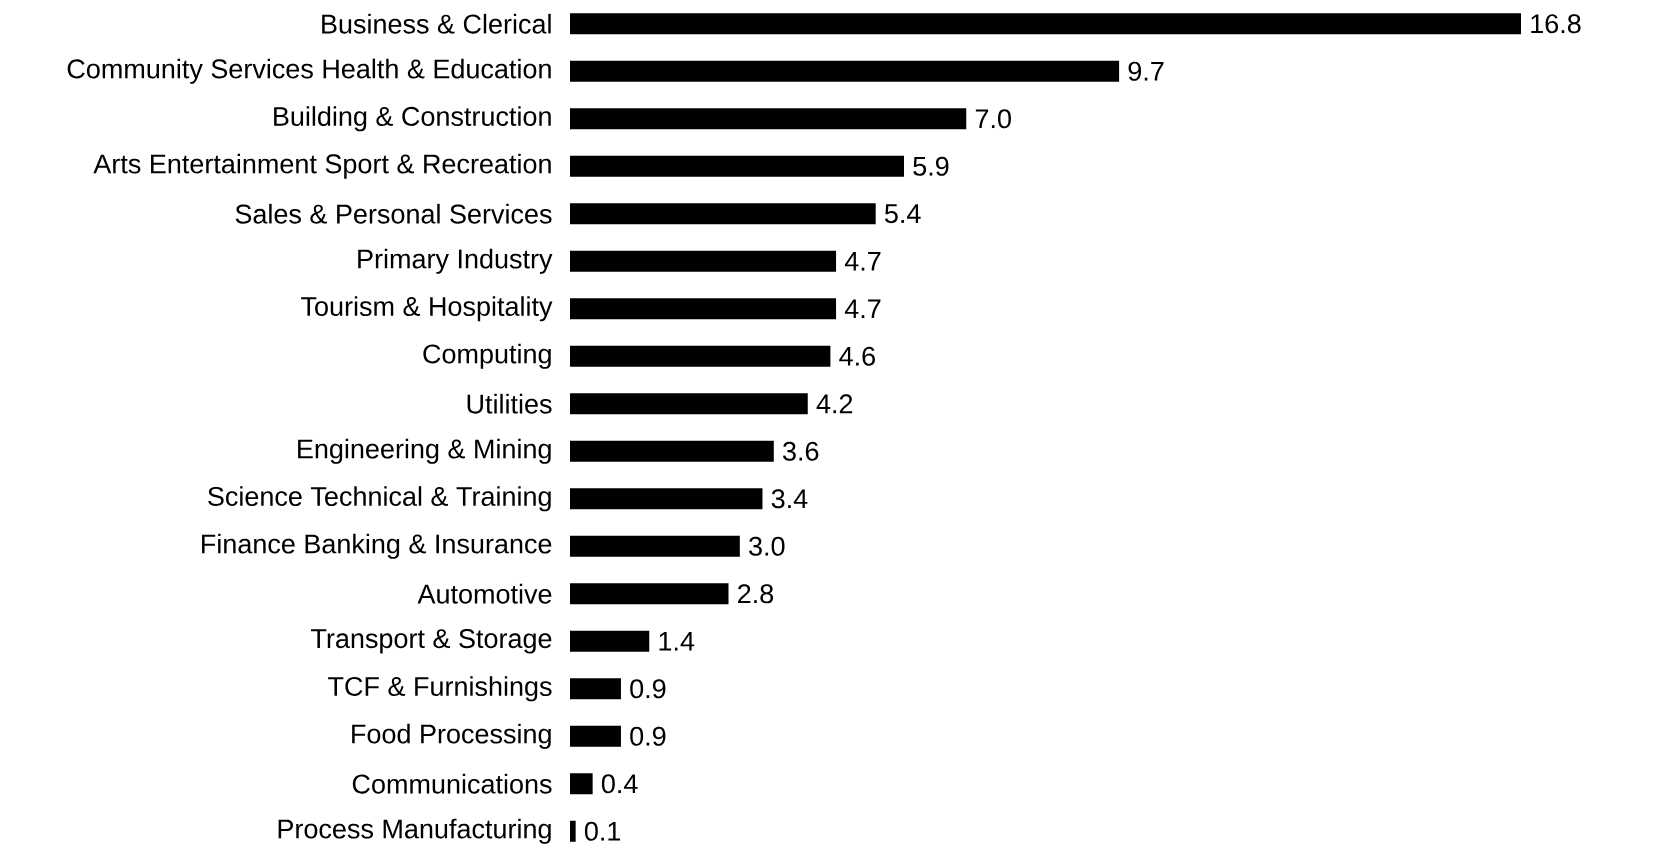  Describe the element at coordinates (767, 546) in the screenshot. I see `data-label: 3.0` at that location.